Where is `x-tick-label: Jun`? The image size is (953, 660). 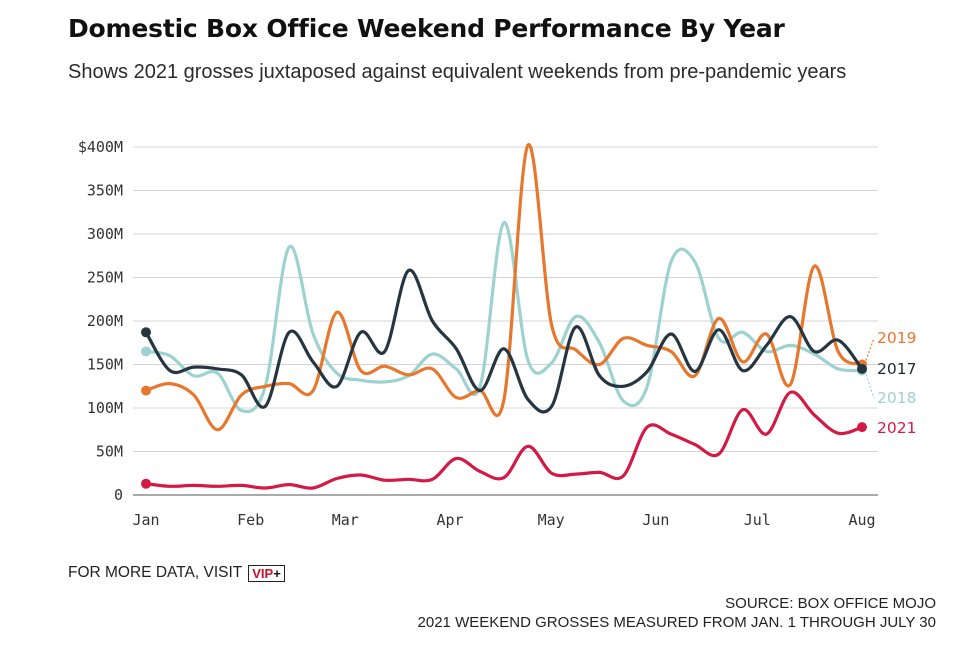
x-tick-label: Jun is located at coordinates (655, 520).